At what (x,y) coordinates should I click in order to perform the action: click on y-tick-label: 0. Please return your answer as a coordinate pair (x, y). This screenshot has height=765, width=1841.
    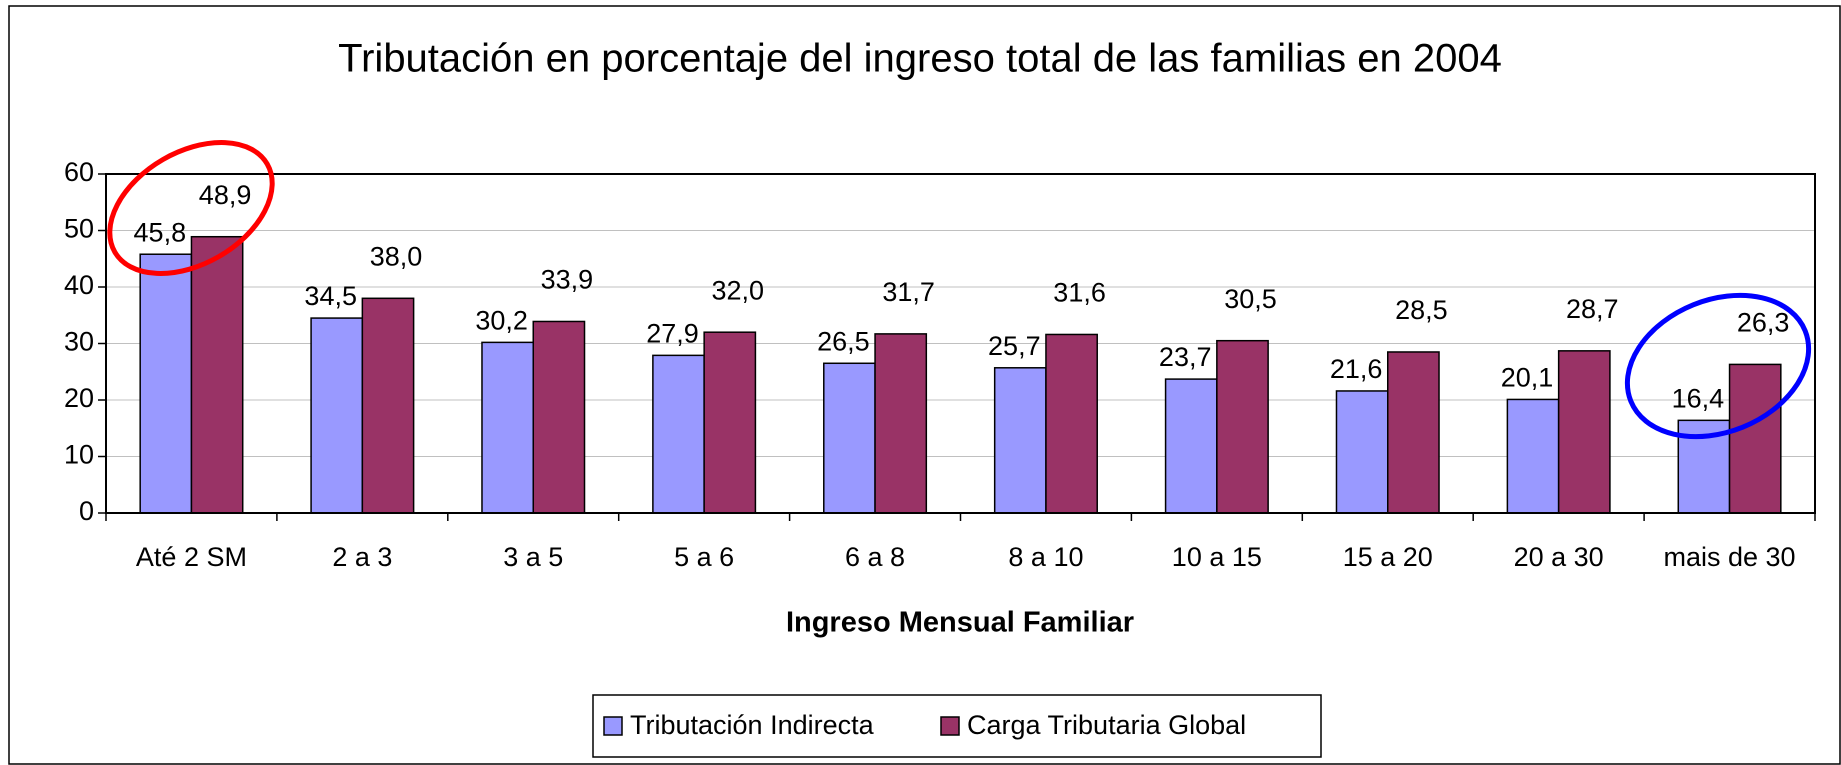
    Looking at the image, I should click on (86, 511).